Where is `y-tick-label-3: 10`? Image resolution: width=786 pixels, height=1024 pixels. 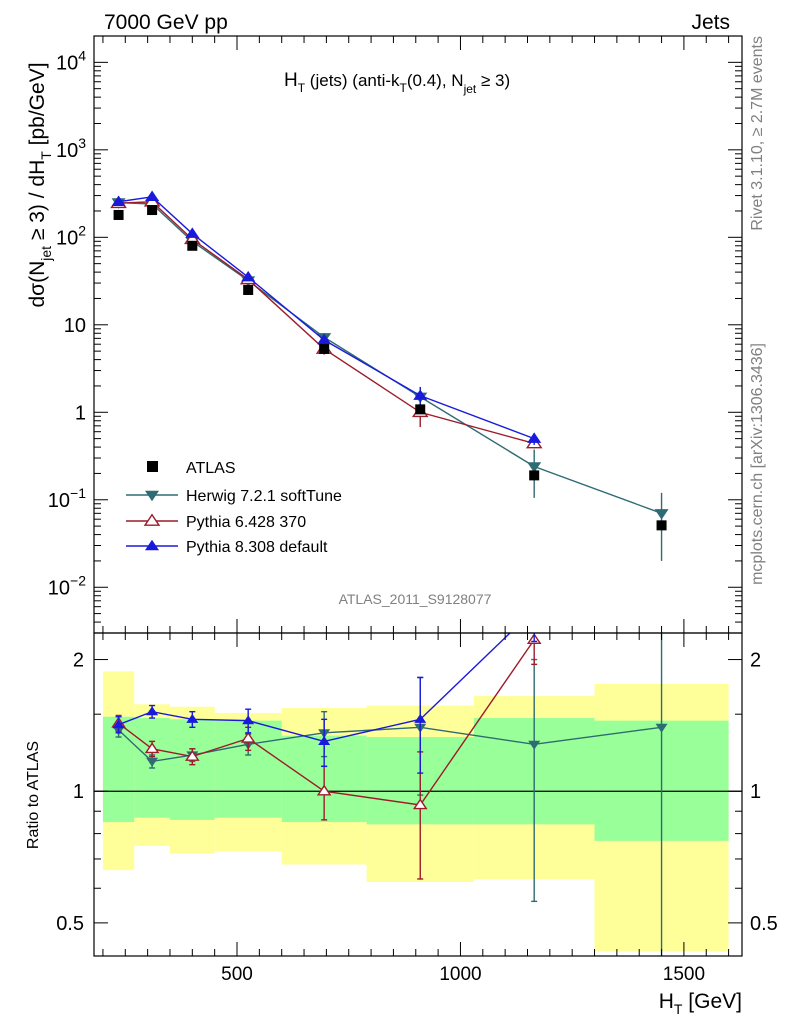
y-tick-label-3: 10 is located at coordinates (75, 326).